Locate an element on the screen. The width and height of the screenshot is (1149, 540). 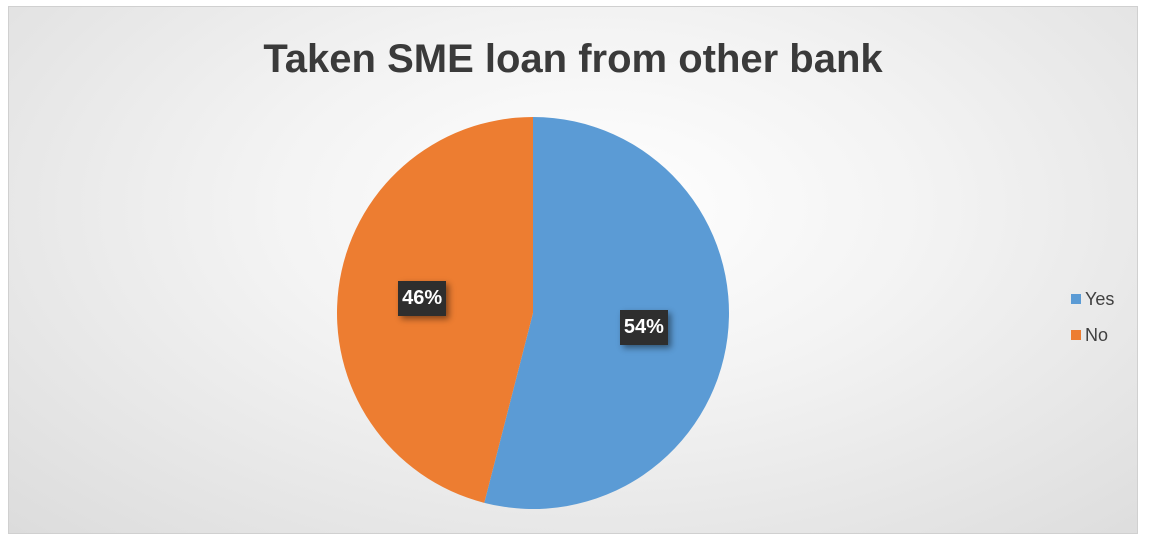
legend-label-no: No is located at coordinates (1096, 335).